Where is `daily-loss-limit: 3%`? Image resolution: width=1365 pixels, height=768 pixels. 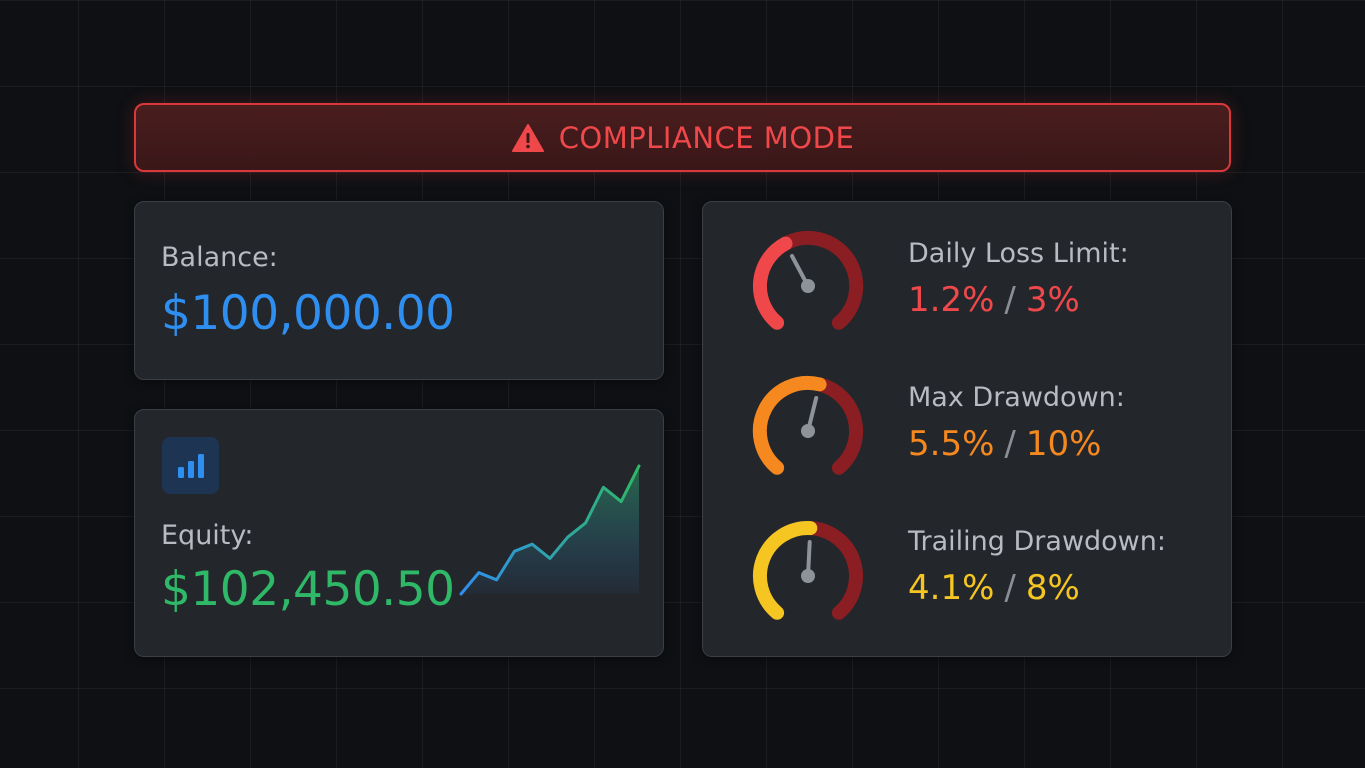
daily-loss-limit: 3% is located at coordinates (1052, 300).